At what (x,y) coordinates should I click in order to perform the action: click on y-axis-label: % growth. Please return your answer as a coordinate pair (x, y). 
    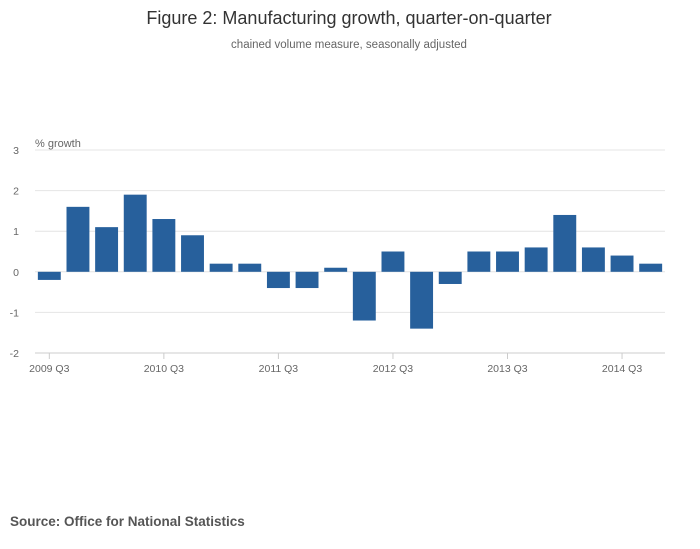
    Looking at the image, I should click on (58, 144).